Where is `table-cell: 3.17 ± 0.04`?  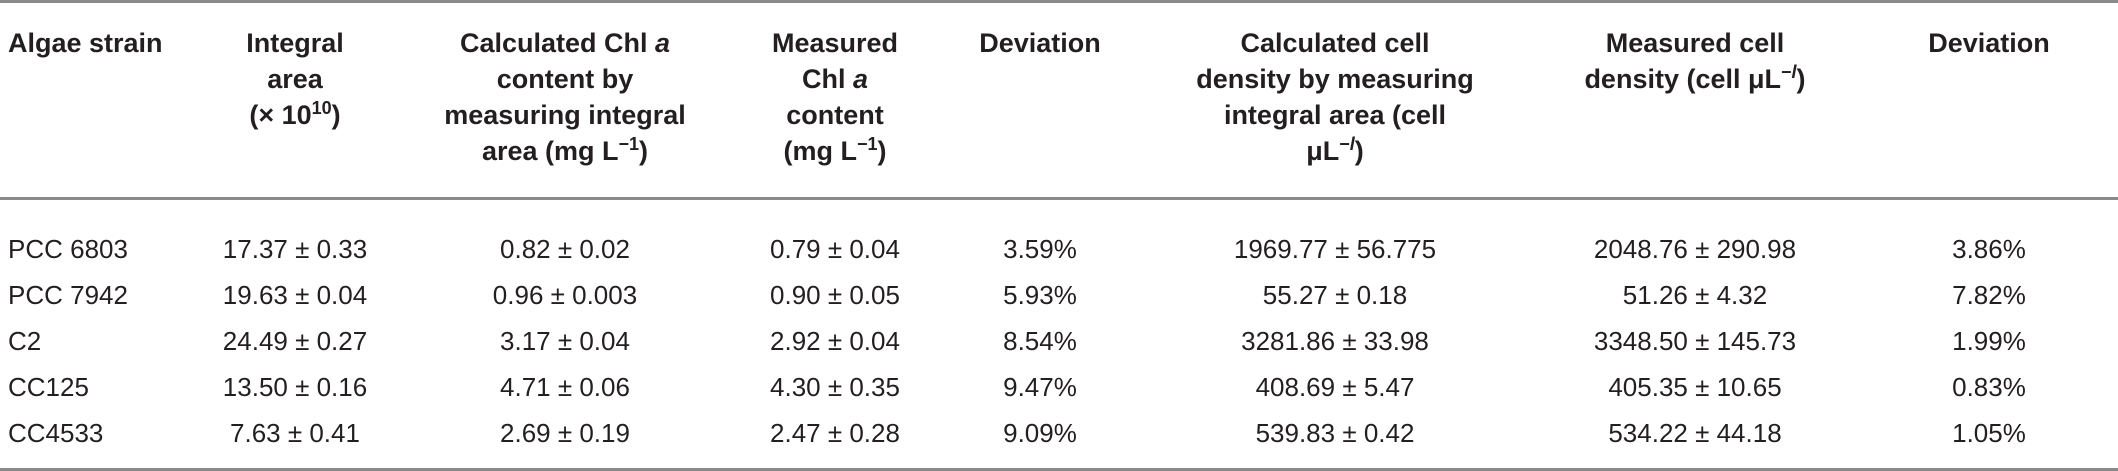 table-cell: 3.17 ± 0.04 is located at coordinates (565, 341).